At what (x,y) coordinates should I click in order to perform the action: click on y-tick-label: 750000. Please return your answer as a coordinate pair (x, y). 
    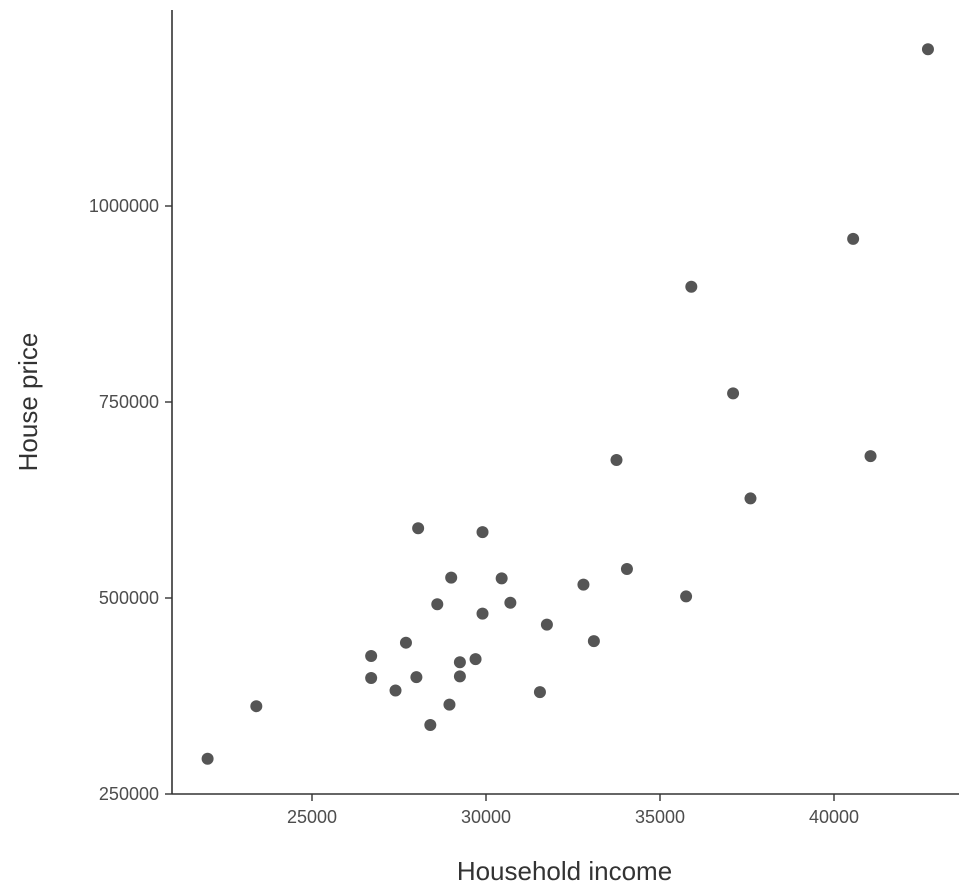
    Looking at the image, I should click on (129, 402).